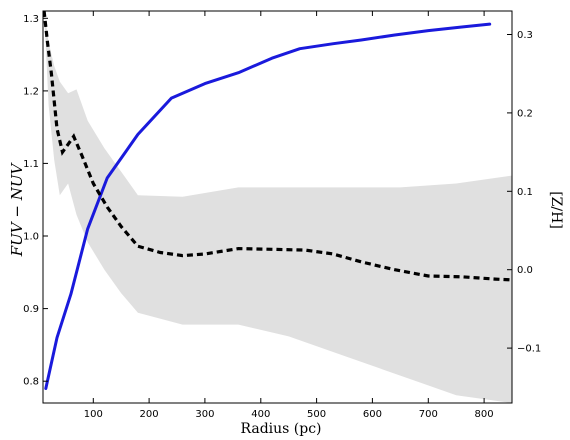 Image resolution: width=570 pixels, height=440 pixels. I want to click on y-left-tick-label: 0.8, so click(31, 382).